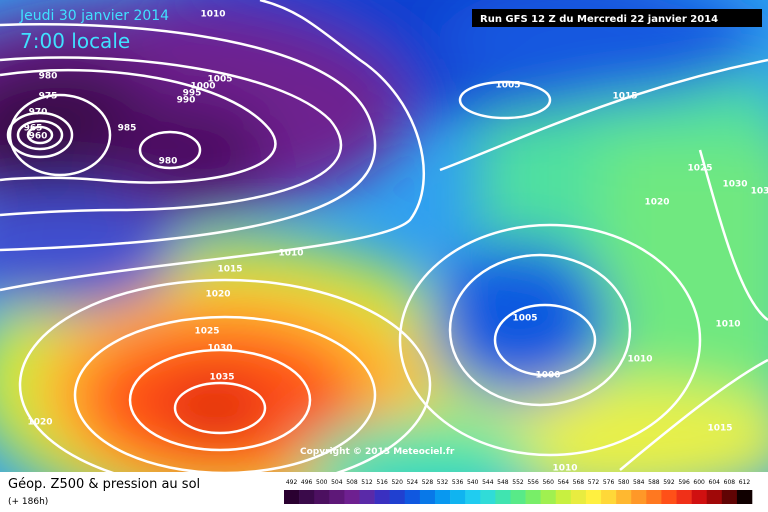 The width and height of the screenshot is (768, 512). I want to click on scale-label: 548, so click(503, 482).